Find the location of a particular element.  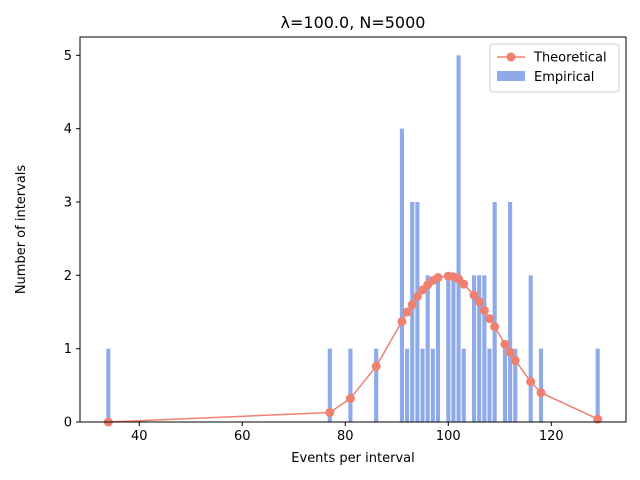

legend-empirical-swatch is located at coordinates (511, 76).